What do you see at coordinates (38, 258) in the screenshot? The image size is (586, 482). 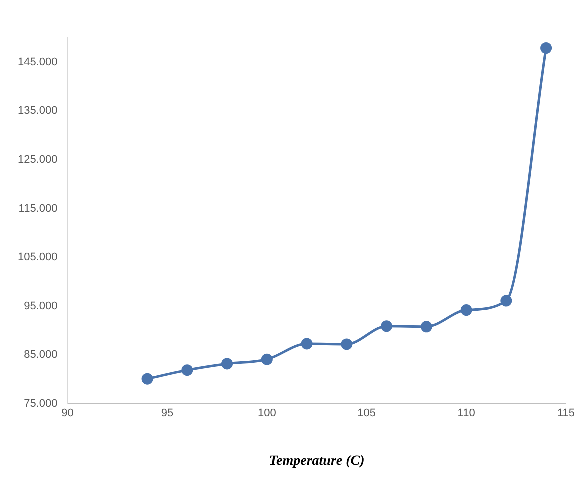 I see `y-tick-label: 105.000` at bounding box center [38, 258].